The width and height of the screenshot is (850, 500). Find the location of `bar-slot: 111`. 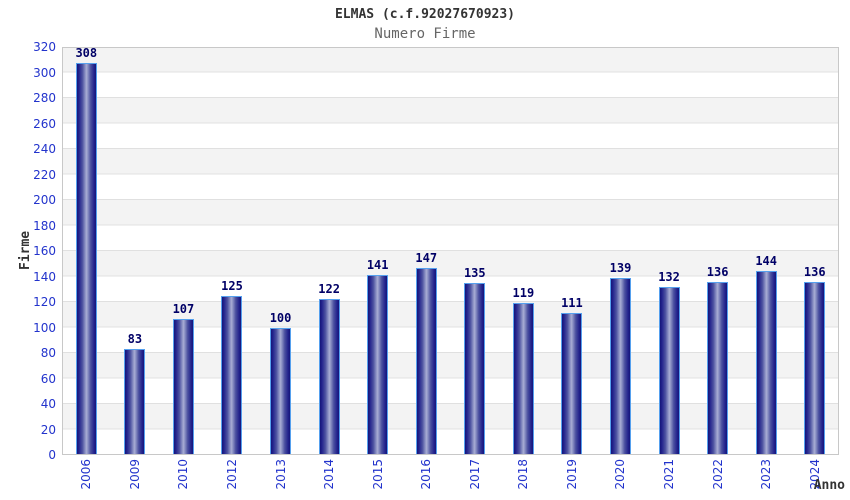

bar-slot: 111 is located at coordinates (572, 251).